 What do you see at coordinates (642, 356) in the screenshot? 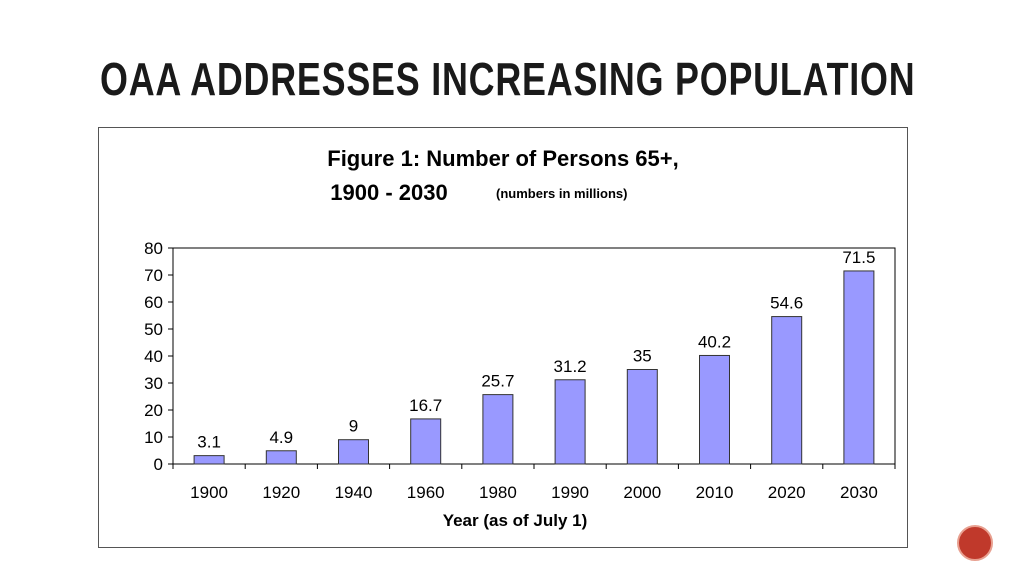
I see `data-label-2000: 35` at bounding box center [642, 356].